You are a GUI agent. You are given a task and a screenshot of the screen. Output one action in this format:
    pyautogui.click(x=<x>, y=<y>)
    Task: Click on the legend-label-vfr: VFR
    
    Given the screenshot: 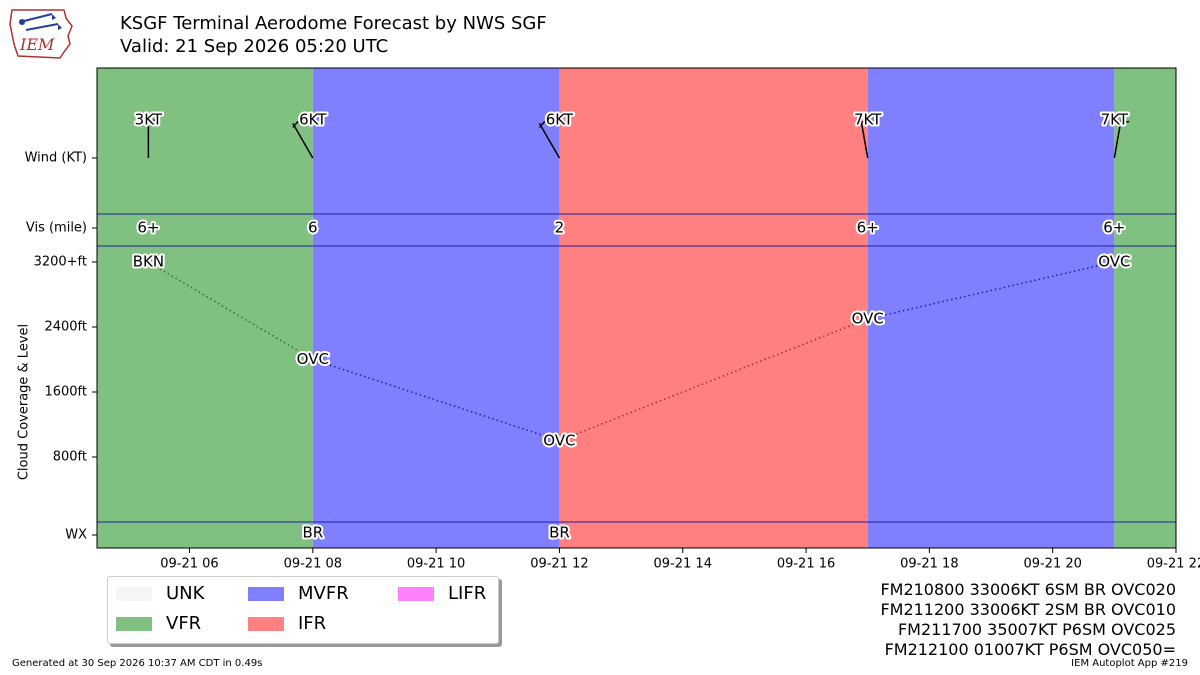 What is the action you would take?
    pyautogui.click(x=184, y=623)
    